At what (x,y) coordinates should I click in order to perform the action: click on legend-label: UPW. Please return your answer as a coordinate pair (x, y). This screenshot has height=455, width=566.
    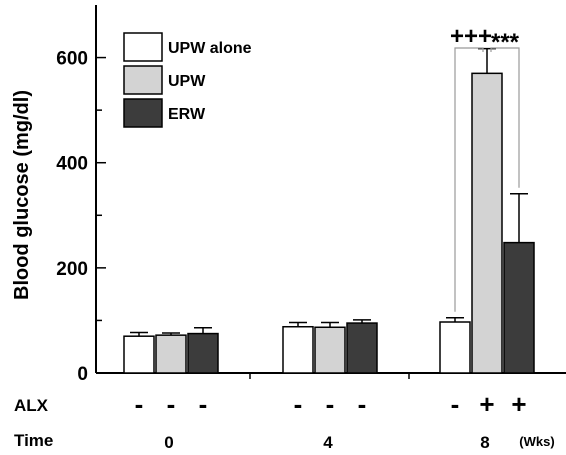
    Looking at the image, I should click on (187, 81).